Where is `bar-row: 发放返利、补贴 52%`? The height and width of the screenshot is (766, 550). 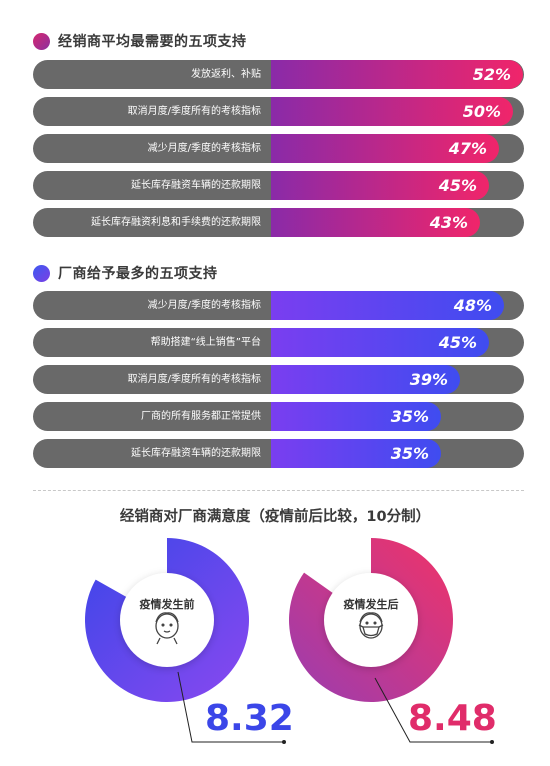
bar-row: 发放返利、补贴 52% is located at coordinates (278, 74).